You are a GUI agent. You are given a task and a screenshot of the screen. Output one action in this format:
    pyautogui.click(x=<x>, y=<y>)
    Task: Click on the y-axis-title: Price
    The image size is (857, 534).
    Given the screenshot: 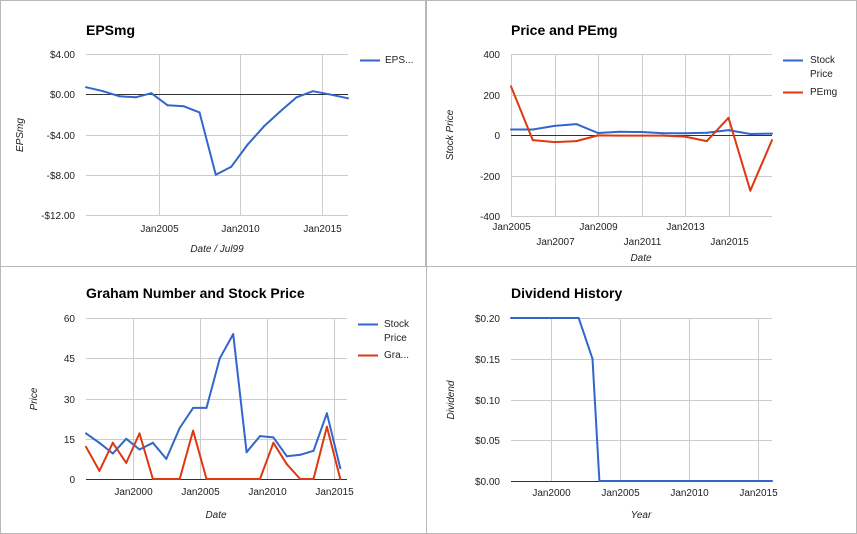 What is the action you would take?
    pyautogui.click(x=34, y=398)
    